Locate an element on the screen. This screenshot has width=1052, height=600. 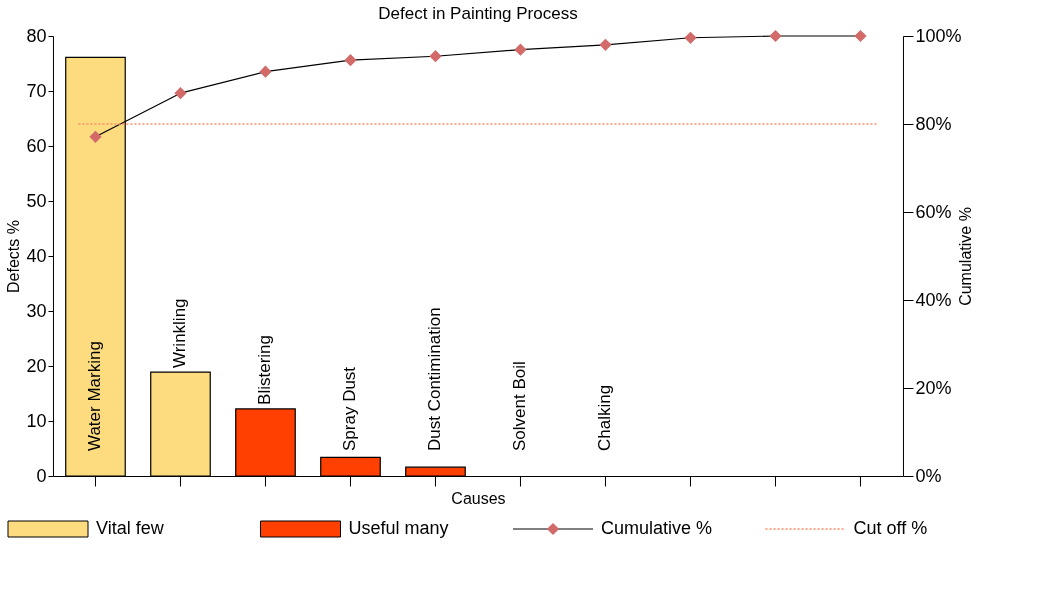
y-tick-label: 60 is located at coordinates (36, 145).